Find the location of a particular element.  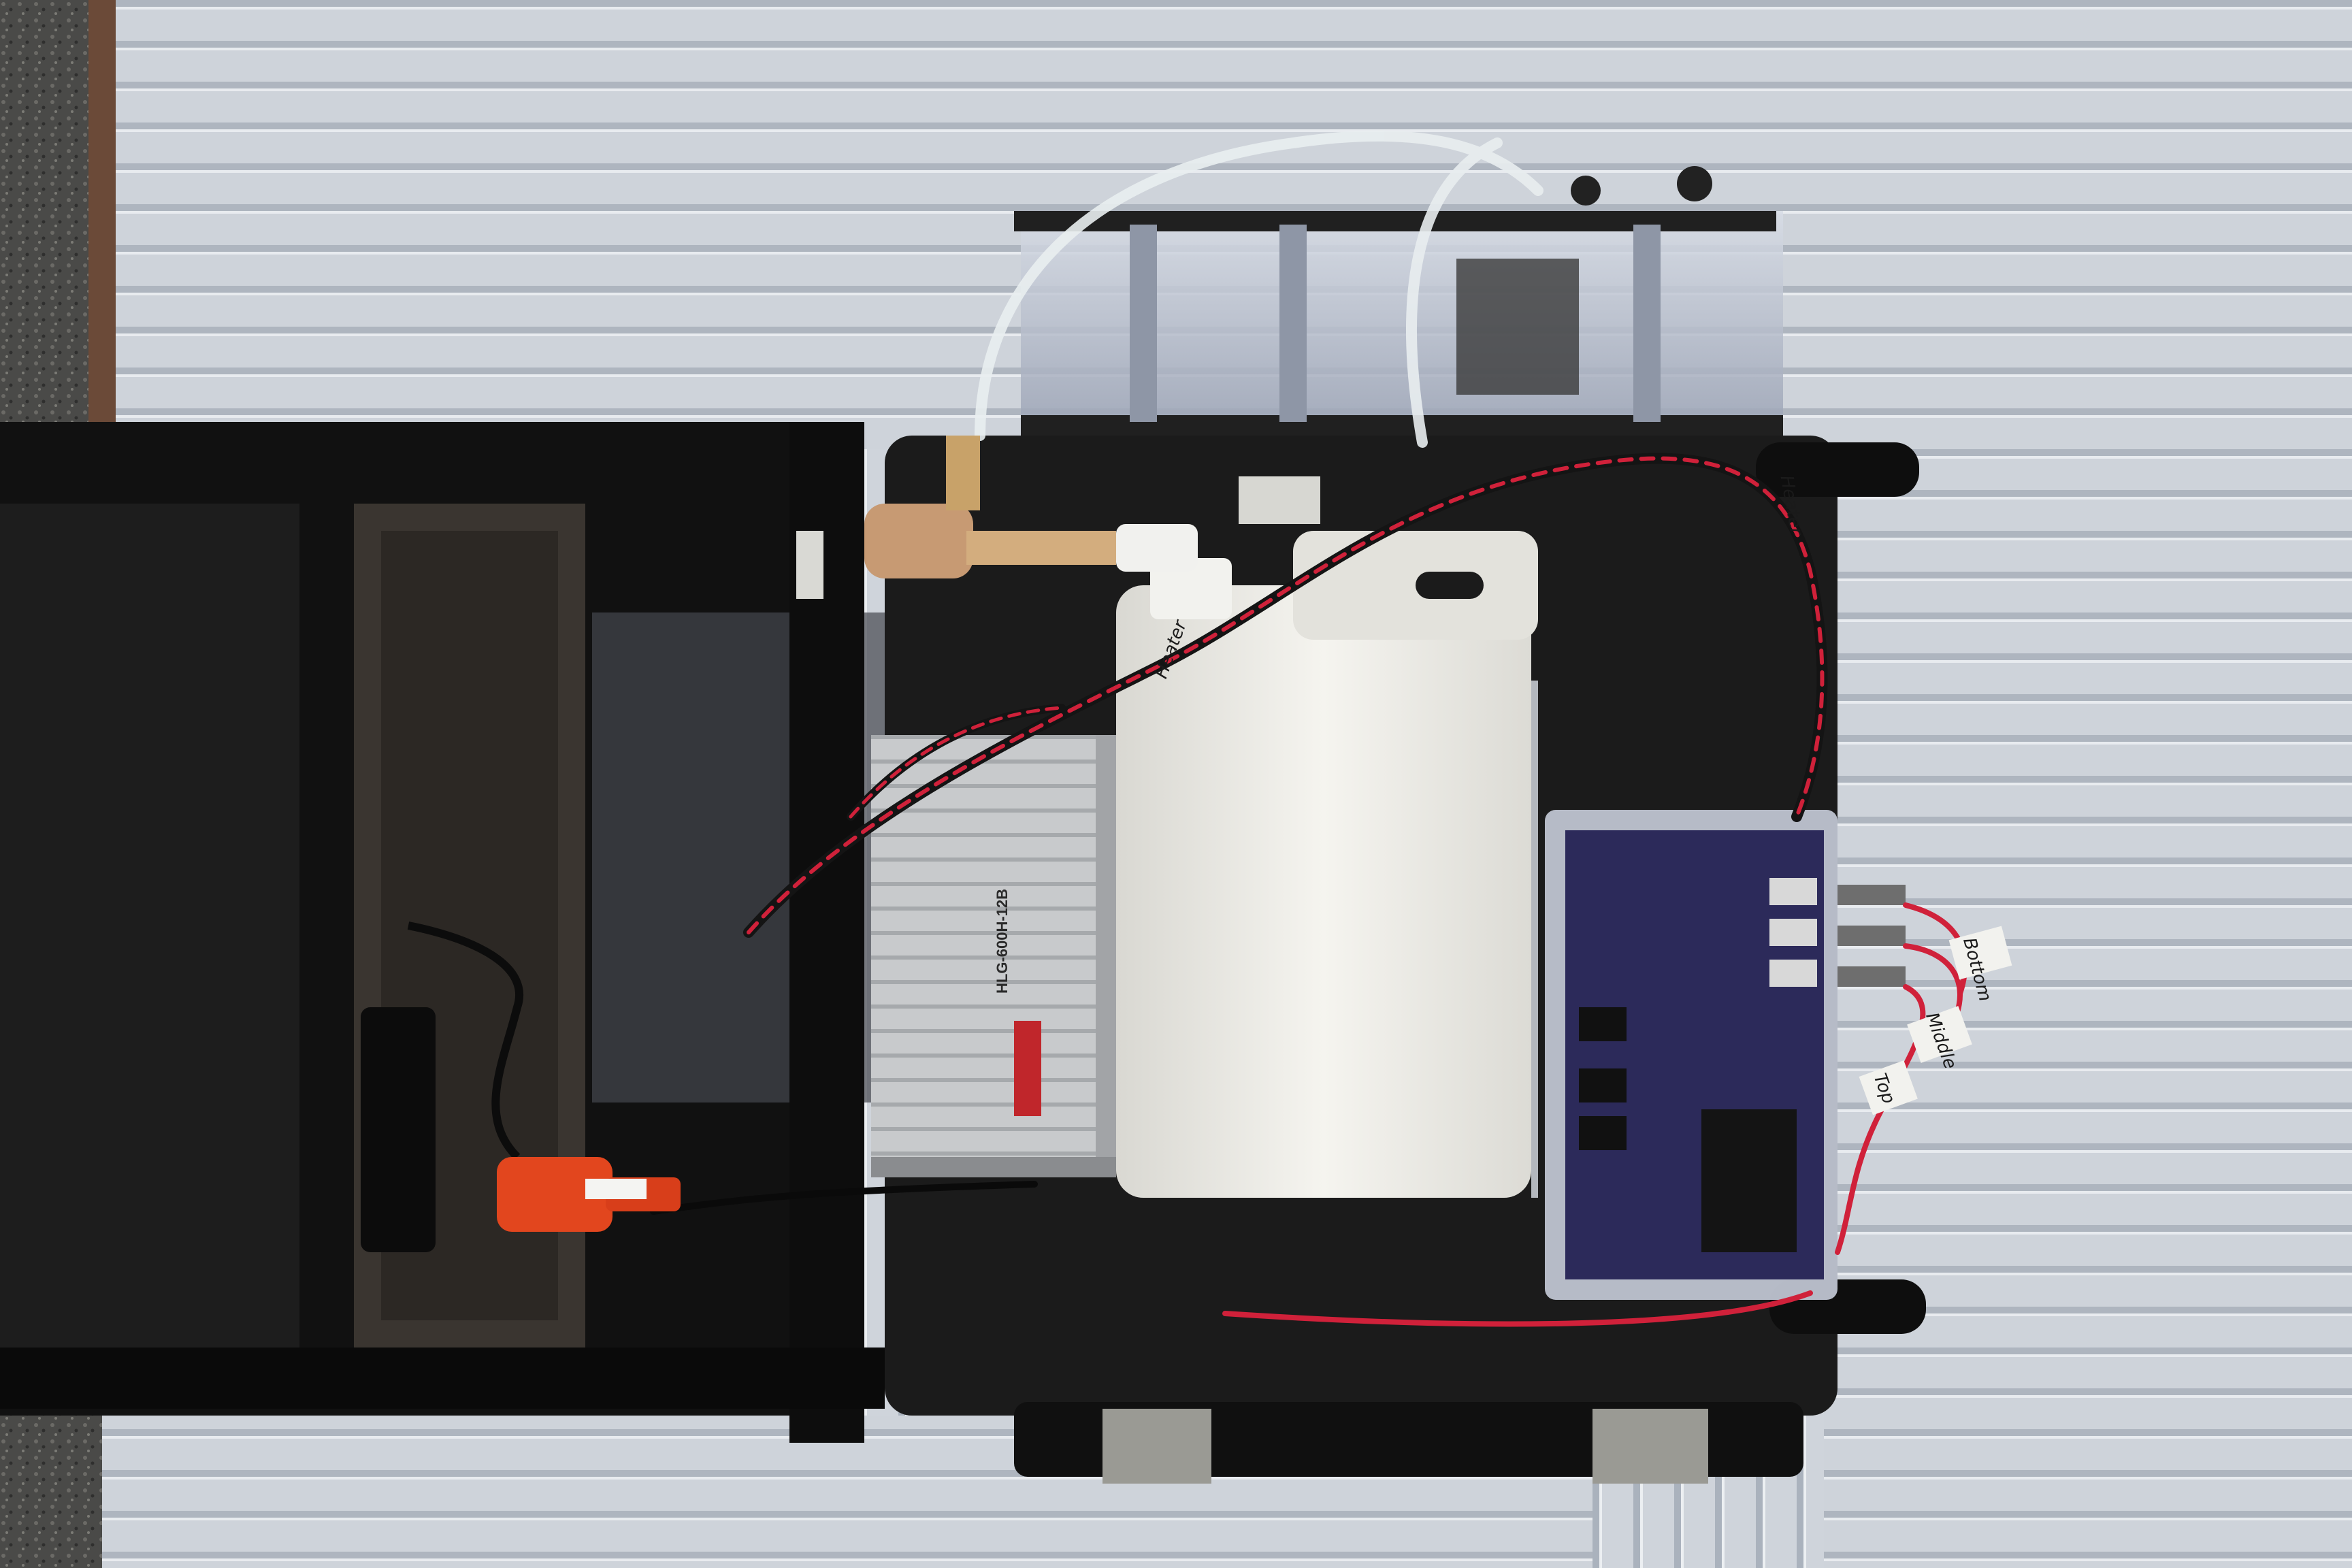

cable-tags: Bottom Middle Top Heater Heater is located at coordinates (1582, 795).